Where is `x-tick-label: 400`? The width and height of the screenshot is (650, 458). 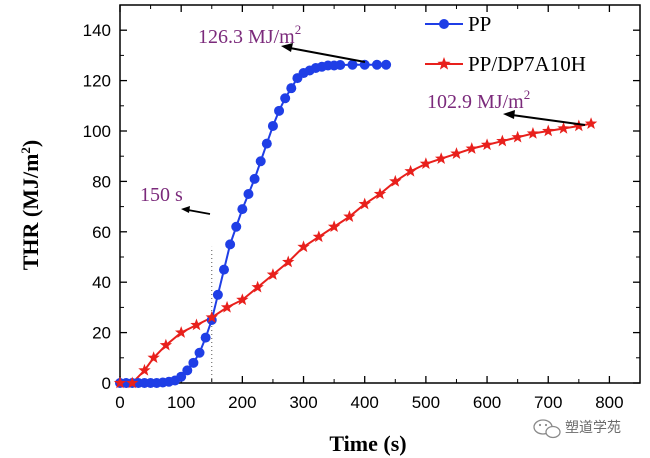
x-tick-label: 400 is located at coordinates (365, 402).